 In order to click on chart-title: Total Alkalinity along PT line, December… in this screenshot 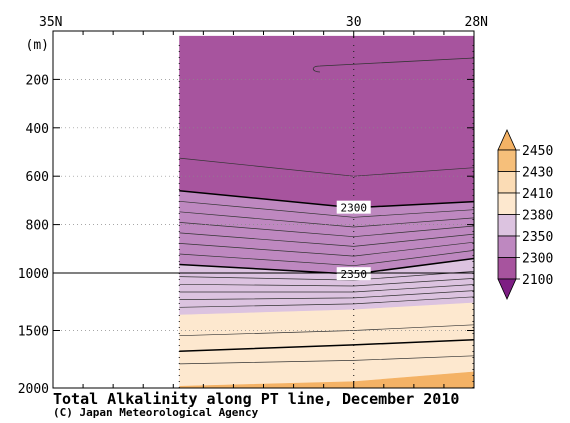, I will do `click(256, 399)`.